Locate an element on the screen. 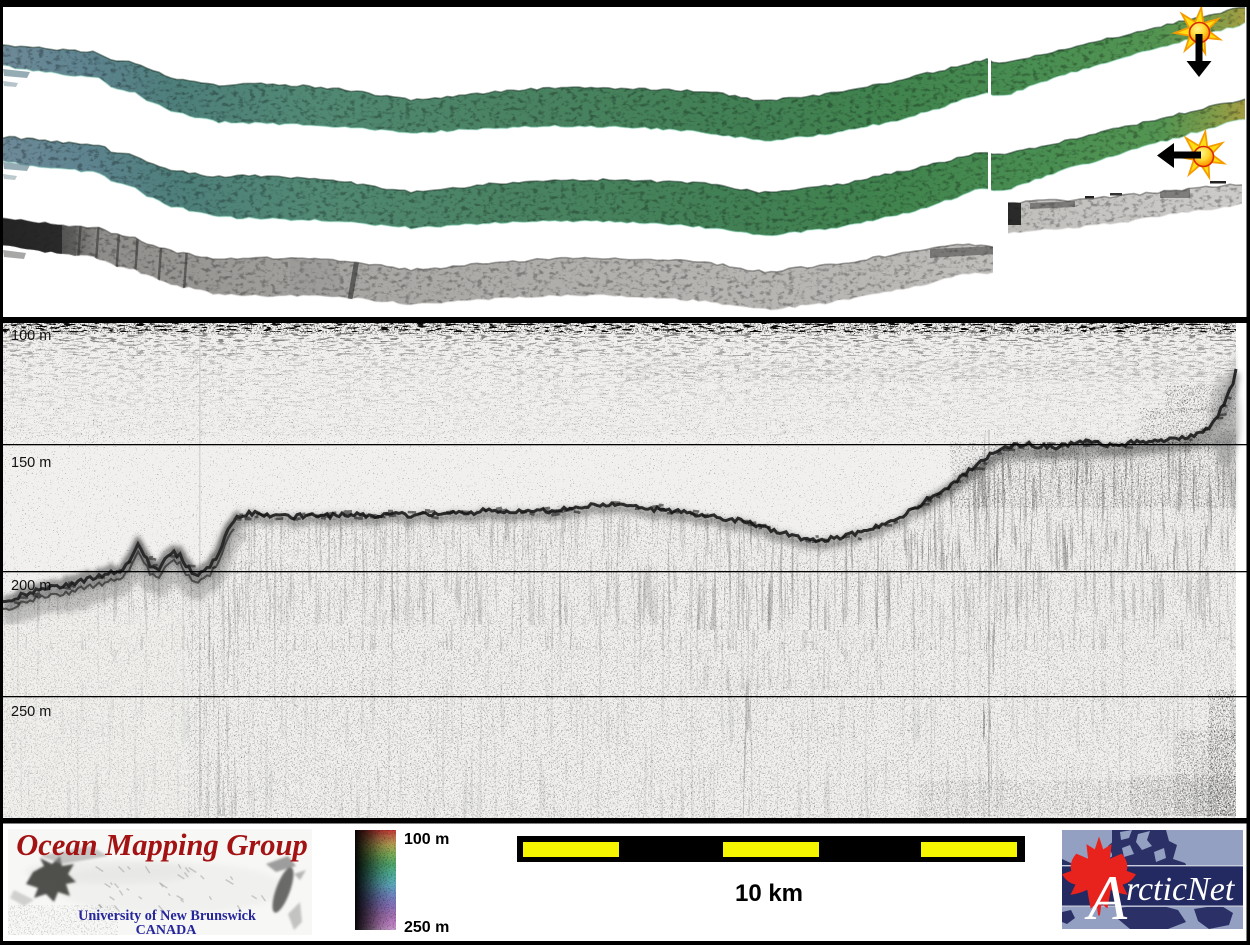 The height and width of the screenshot is (945, 1250). svg-text: rcticNet is located at coordinates (1181, 889).